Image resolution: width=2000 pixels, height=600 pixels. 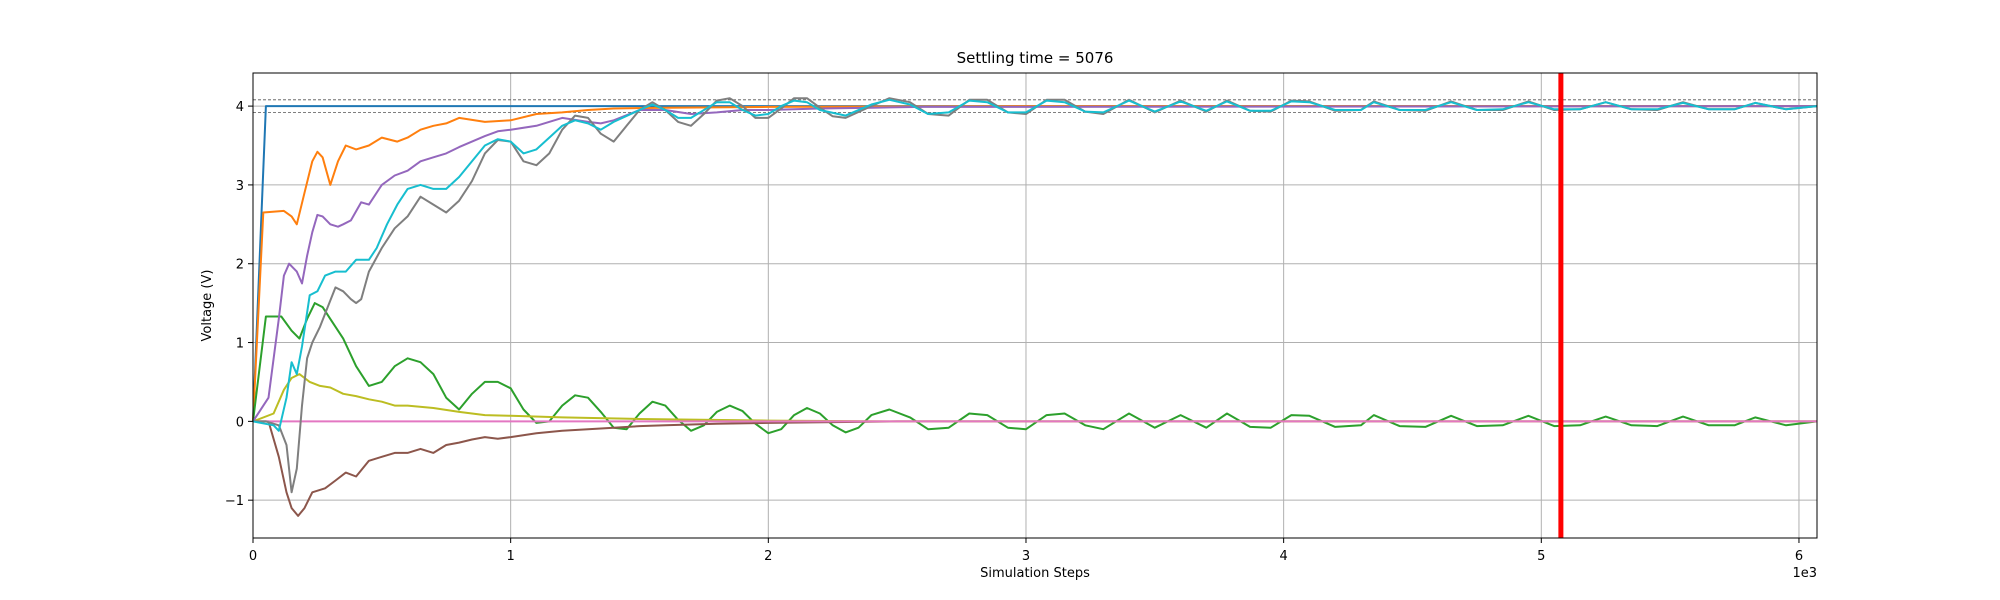 I want to click on y-tick-label: 0, so click(x=240, y=422).